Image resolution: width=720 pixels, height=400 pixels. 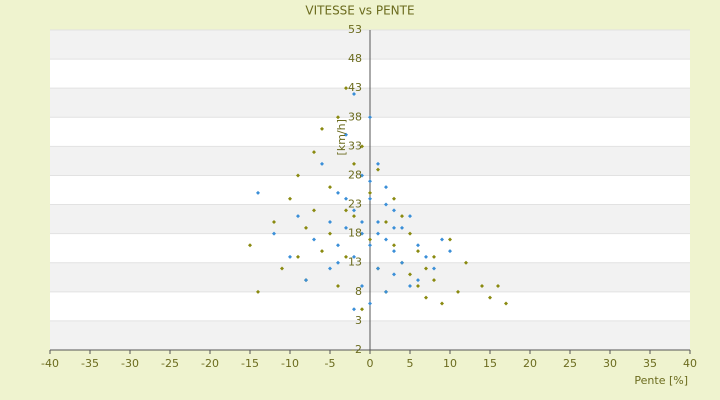 What do you see at coordinates (530, 363) in the screenshot?
I see `x-tick-label: 20` at bounding box center [530, 363].